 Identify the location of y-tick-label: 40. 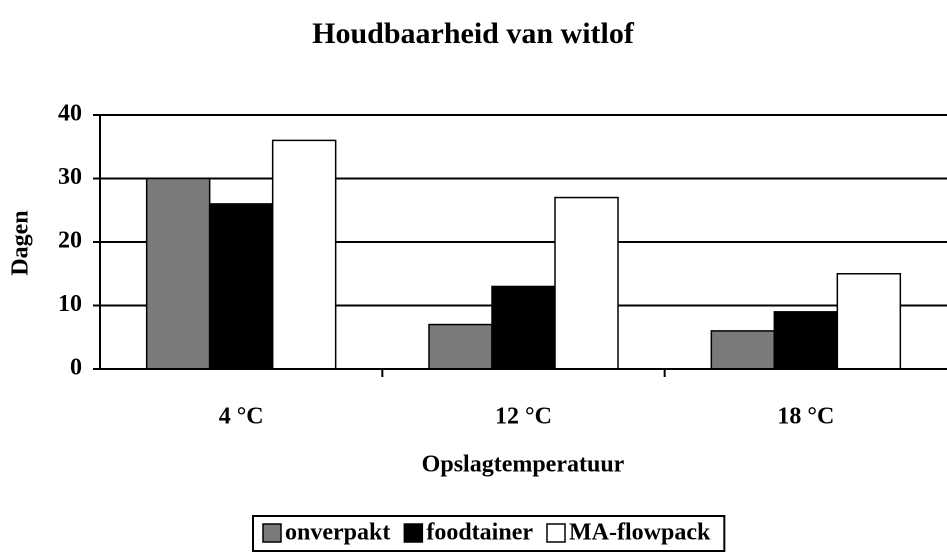
(70, 114).